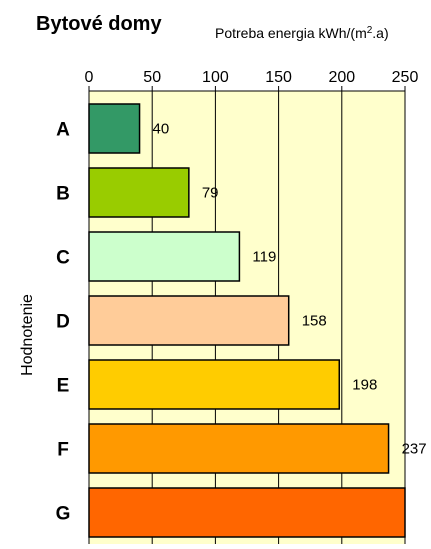 The height and width of the screenshot is (549, 431). Describe the element at coordinates (380, 33) in the screenshot. I see `chart-subtitle-end: .a)` at that location.